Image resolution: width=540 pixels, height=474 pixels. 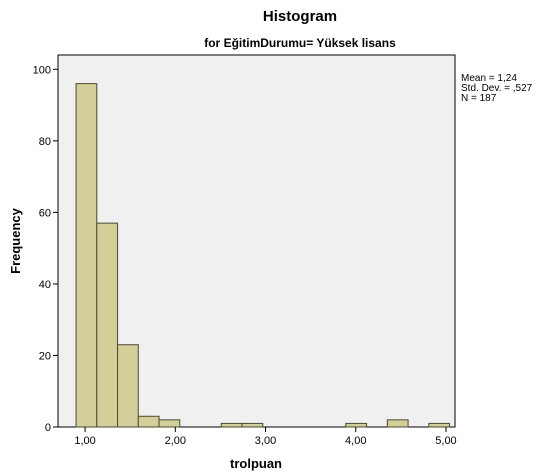 What do you see at coordinates (175, 441) in the screenshot?
I see `x-tick-label: 2,00` at bounding box center [175, 441].